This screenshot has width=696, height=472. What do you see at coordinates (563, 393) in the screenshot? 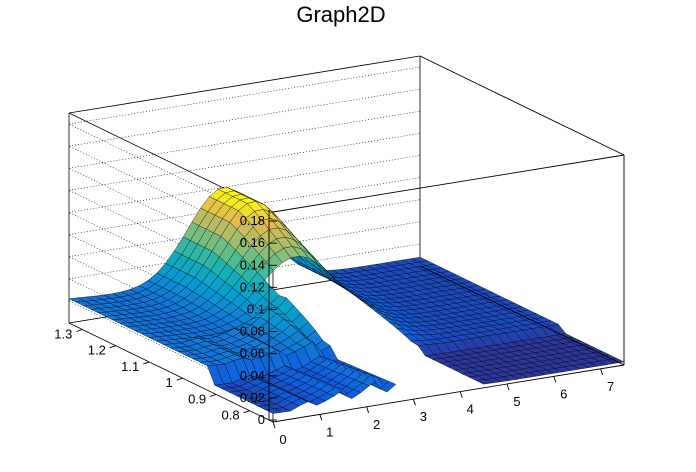
I see `x-tick-label: 6` at bounding box center [563, 393].